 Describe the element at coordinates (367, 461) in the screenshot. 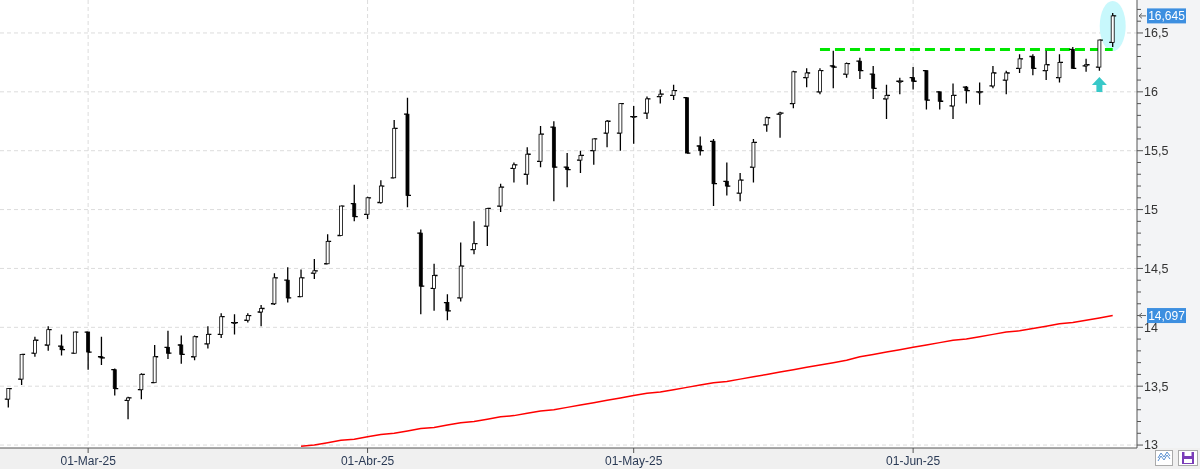

I see `x-tick-label: 01-Abr-25` at that location.